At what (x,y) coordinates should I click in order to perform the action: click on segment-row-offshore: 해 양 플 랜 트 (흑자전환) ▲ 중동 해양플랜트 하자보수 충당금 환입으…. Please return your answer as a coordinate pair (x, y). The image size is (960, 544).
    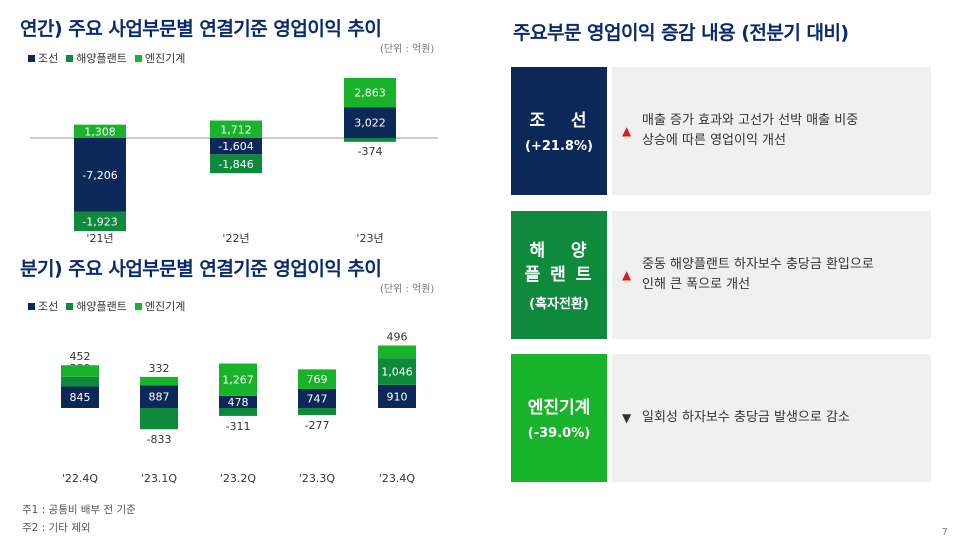
    Looking at the image, I should click on (721, 275).